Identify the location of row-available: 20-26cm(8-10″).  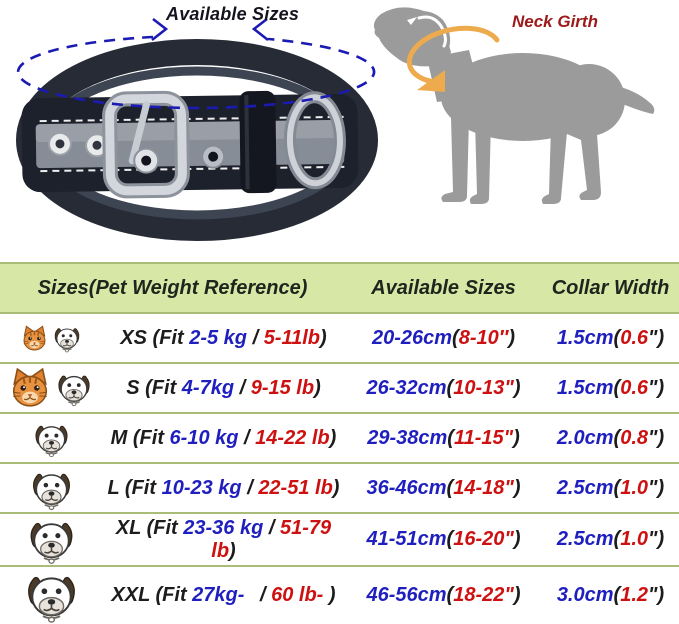
(443, 338).